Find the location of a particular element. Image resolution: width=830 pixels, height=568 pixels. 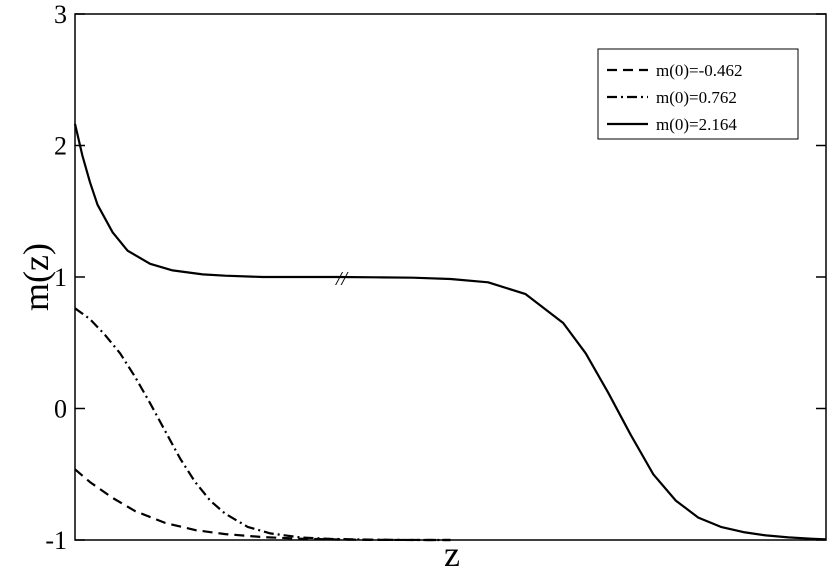

legend-label-0: m(0)=-0.462 is located at coordinates (699, 70).